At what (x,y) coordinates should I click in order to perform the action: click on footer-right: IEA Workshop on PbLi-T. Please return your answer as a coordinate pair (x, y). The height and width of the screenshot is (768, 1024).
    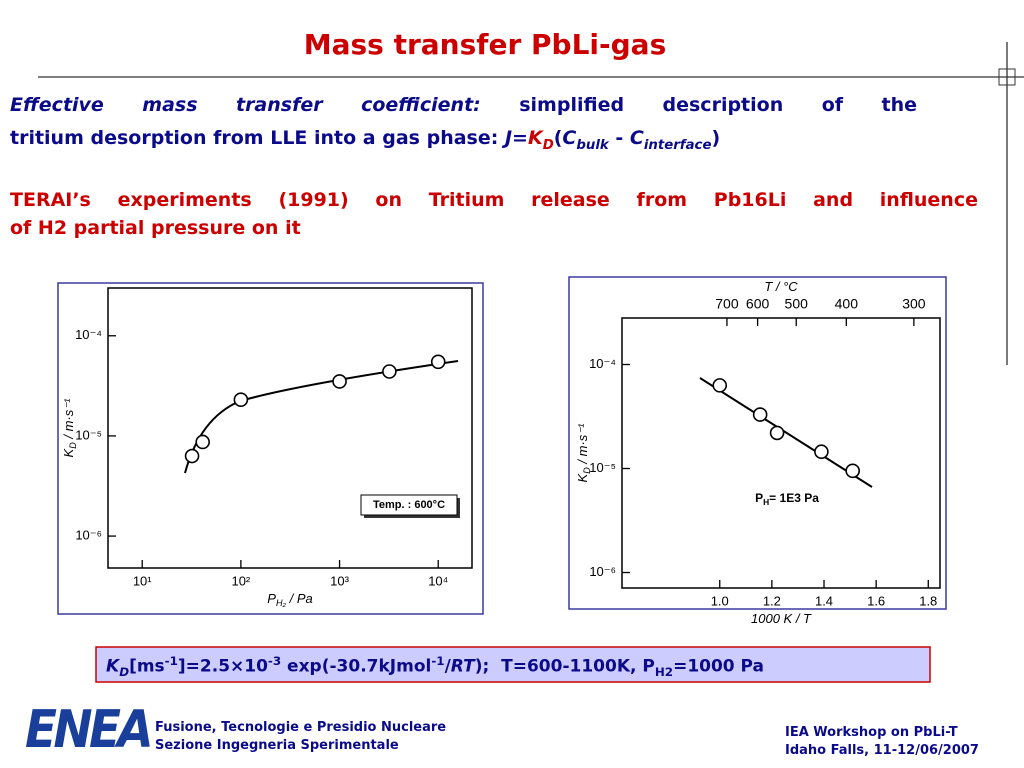
    Looking at the image, I should click on (871, 732).